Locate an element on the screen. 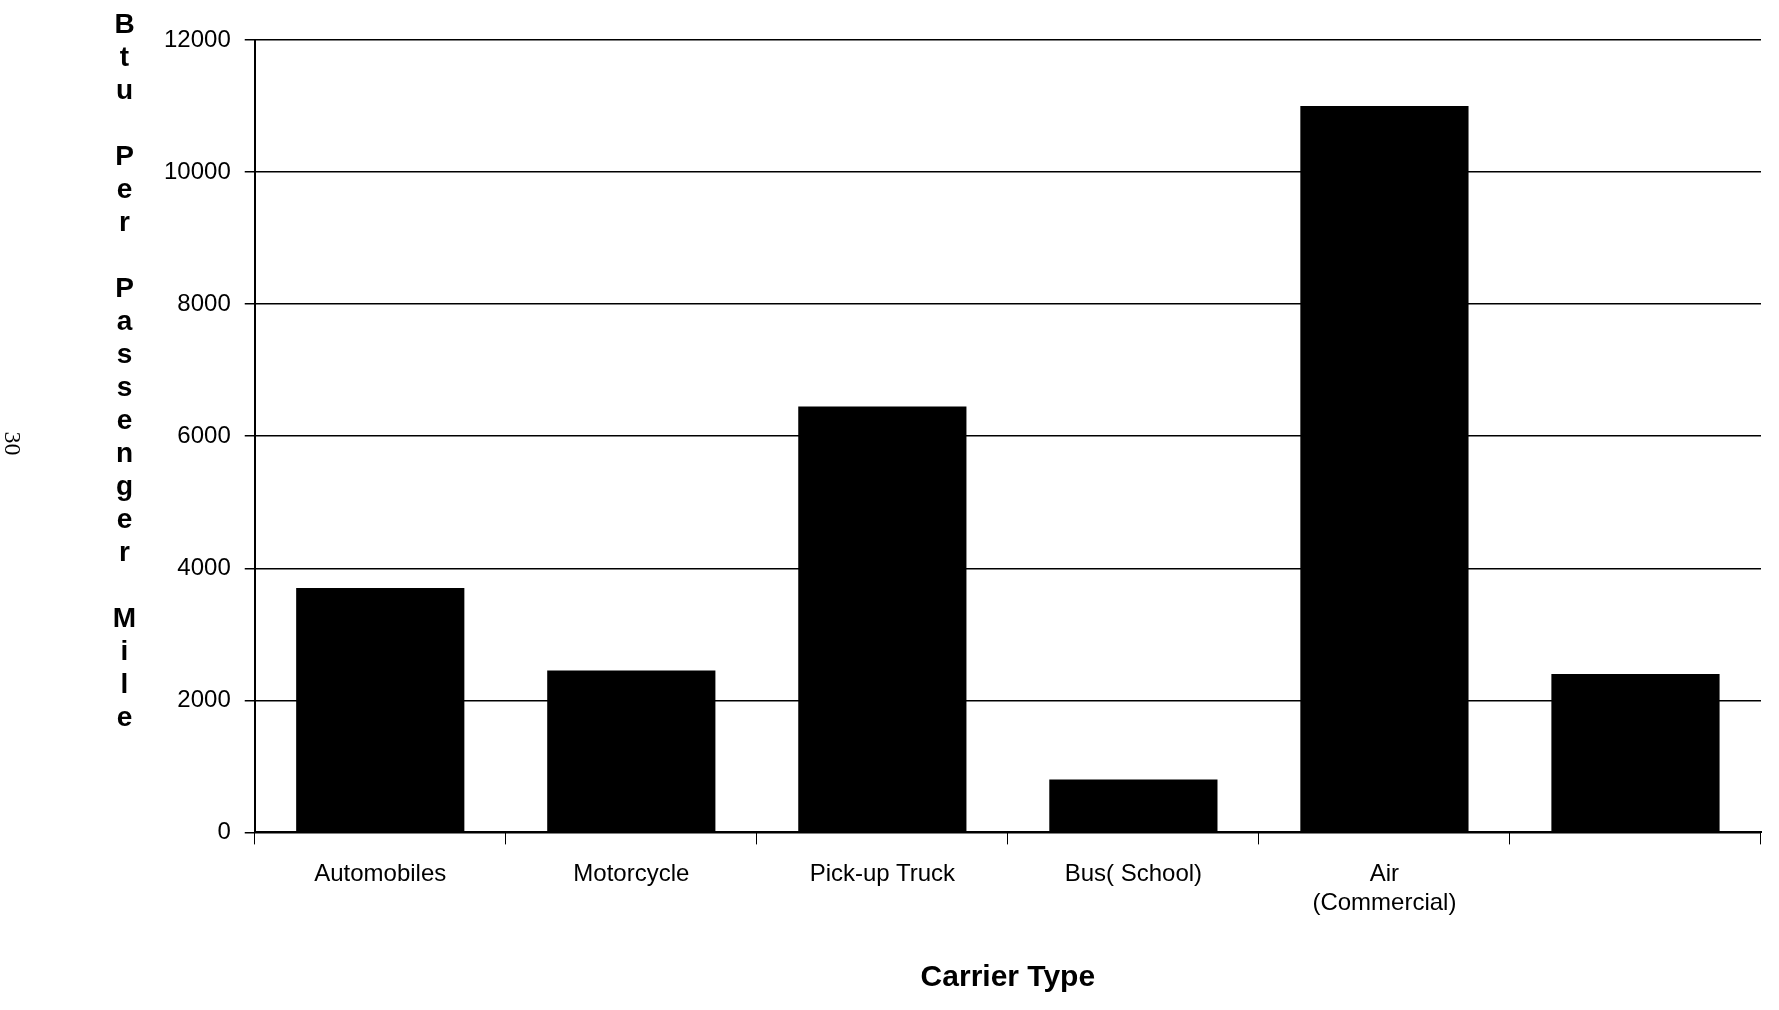  y-tick-label: 4000 is located at coordinates (204, 566).